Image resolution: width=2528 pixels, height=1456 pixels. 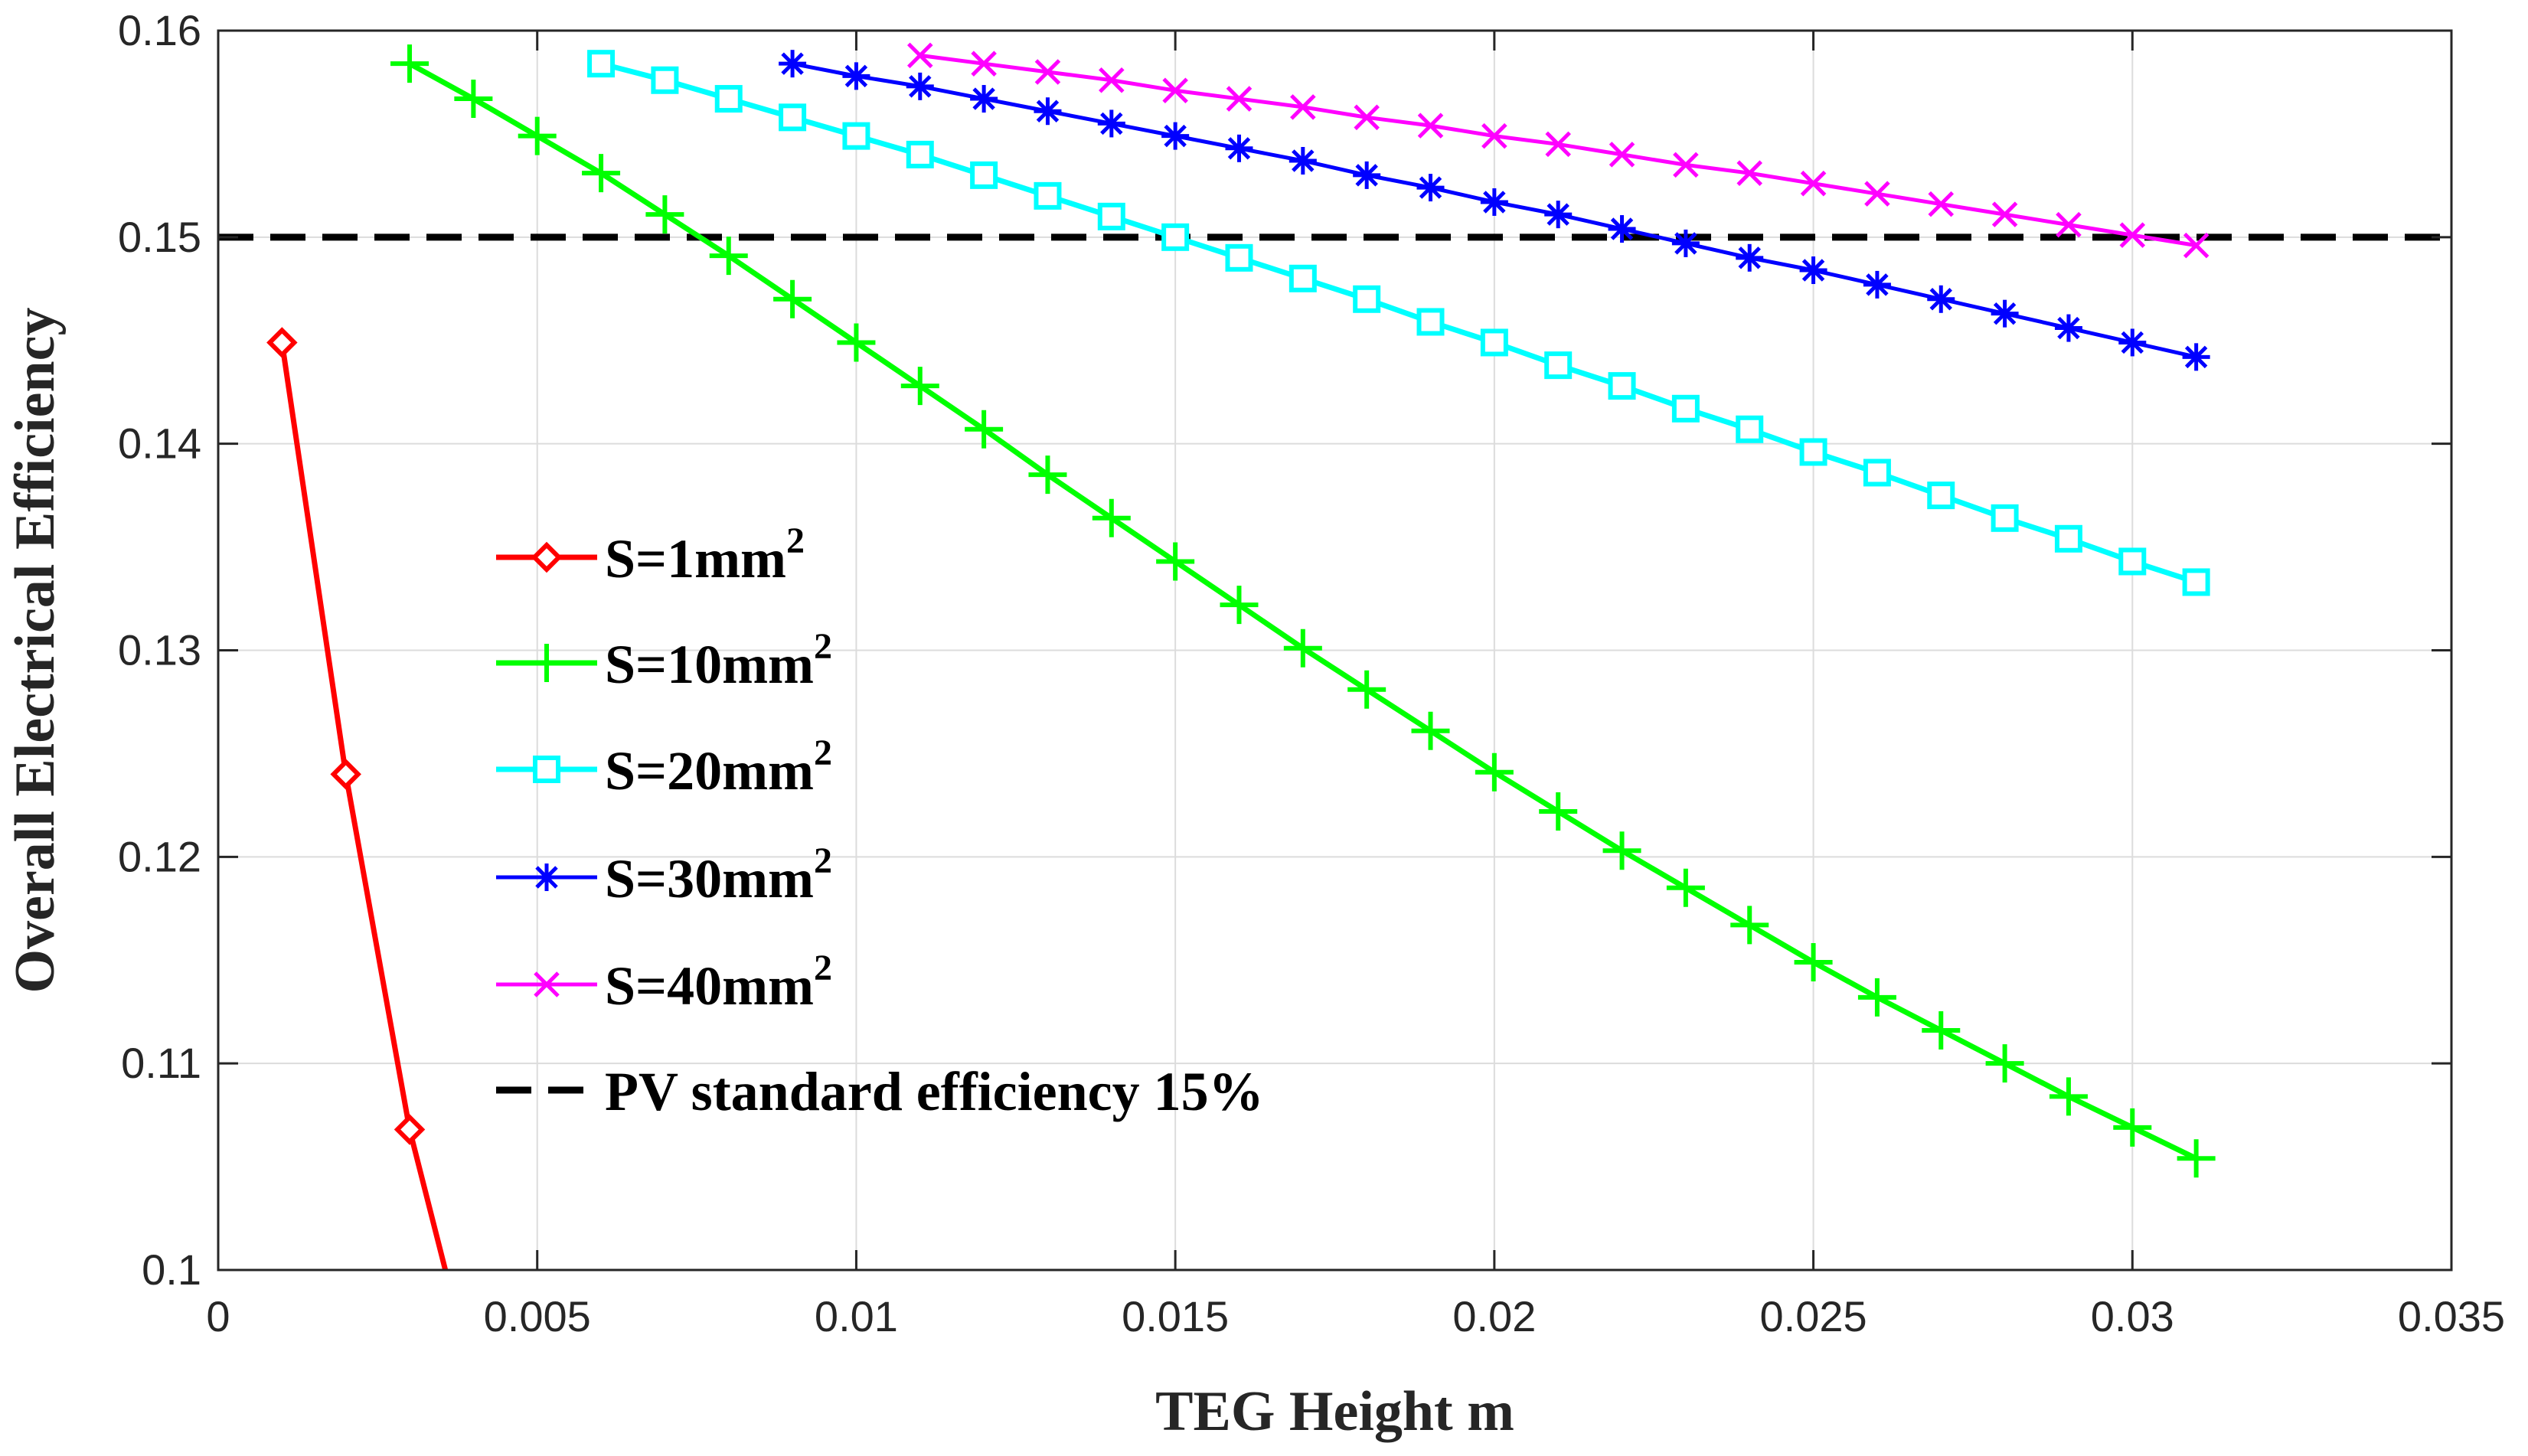 What do you see at coordinates (2451, 1316) in the screenshot?
I see `x-tick-label: 0.035` at bounding box center [2451, 1316].